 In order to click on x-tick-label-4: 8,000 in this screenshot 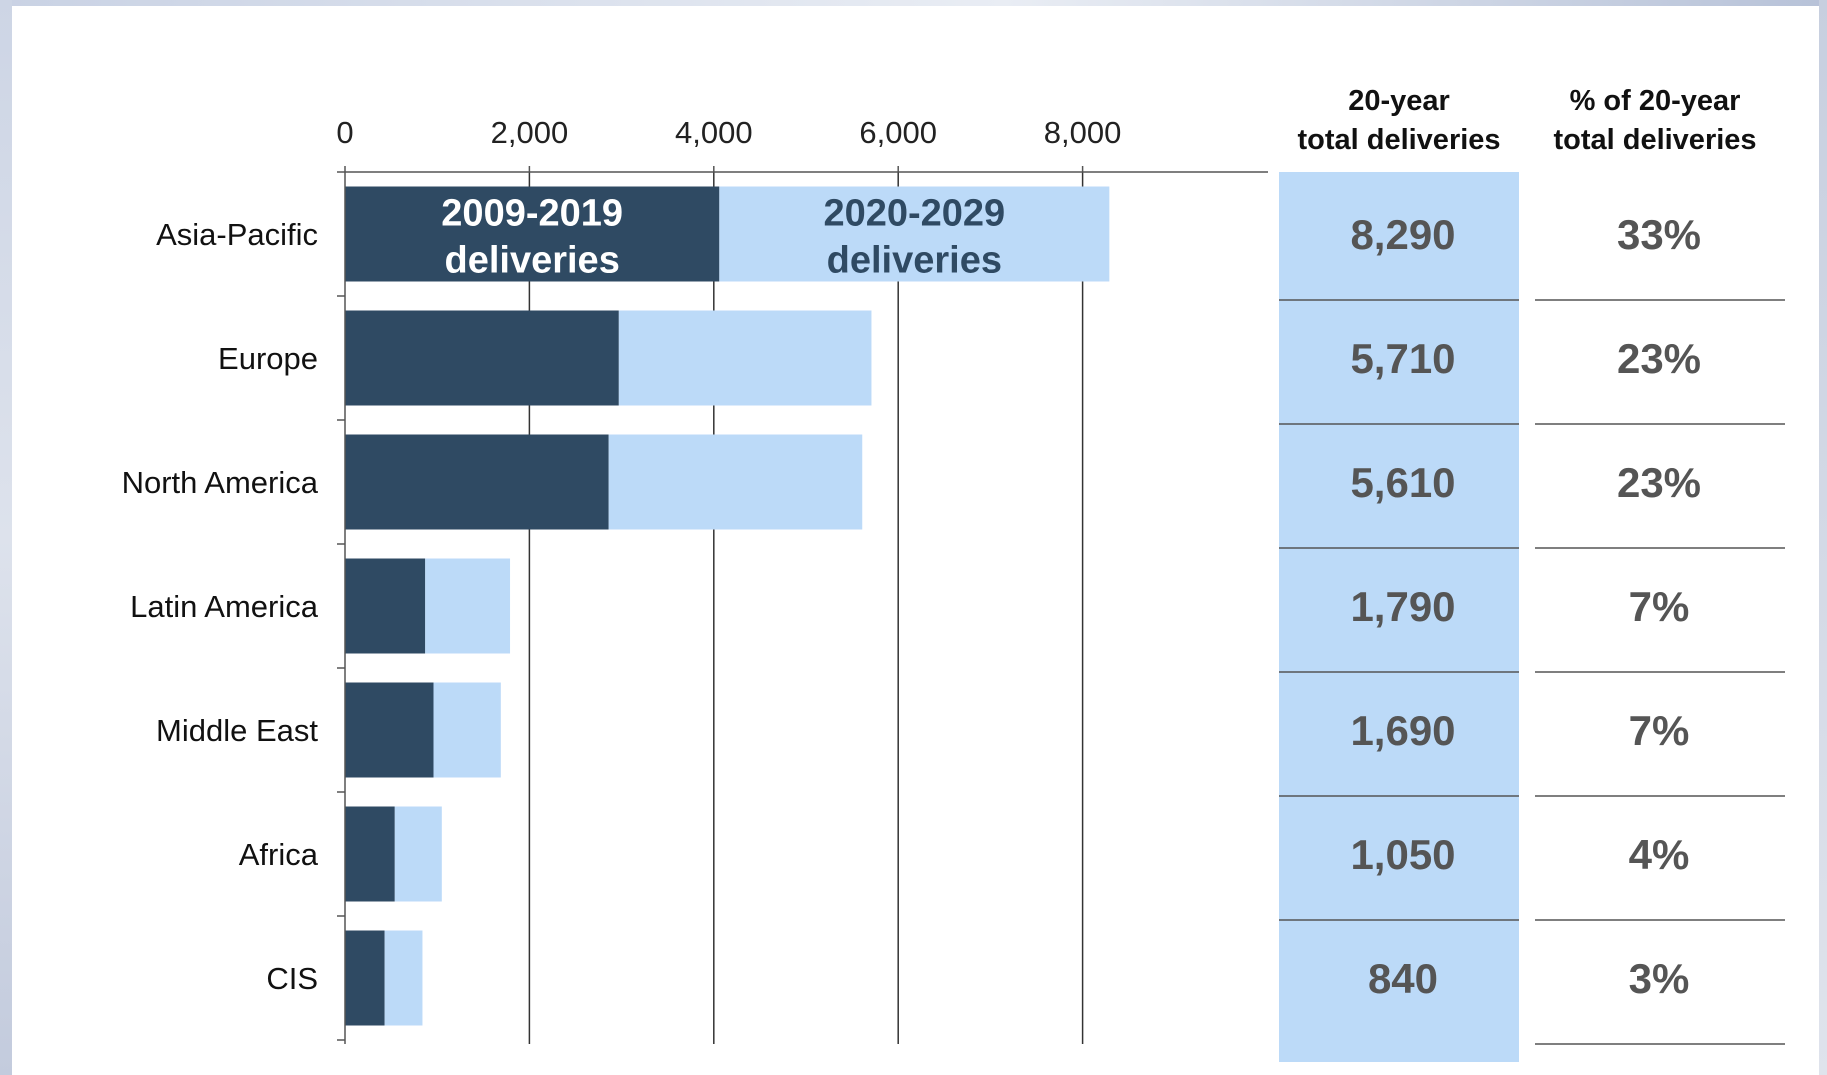, I will do `click(1083, 132)`.